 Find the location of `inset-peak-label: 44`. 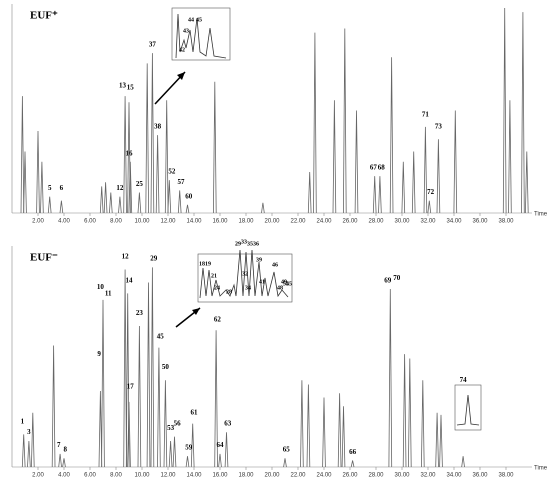

inset-peak-label: 44 is located at coordinates (191, 20).